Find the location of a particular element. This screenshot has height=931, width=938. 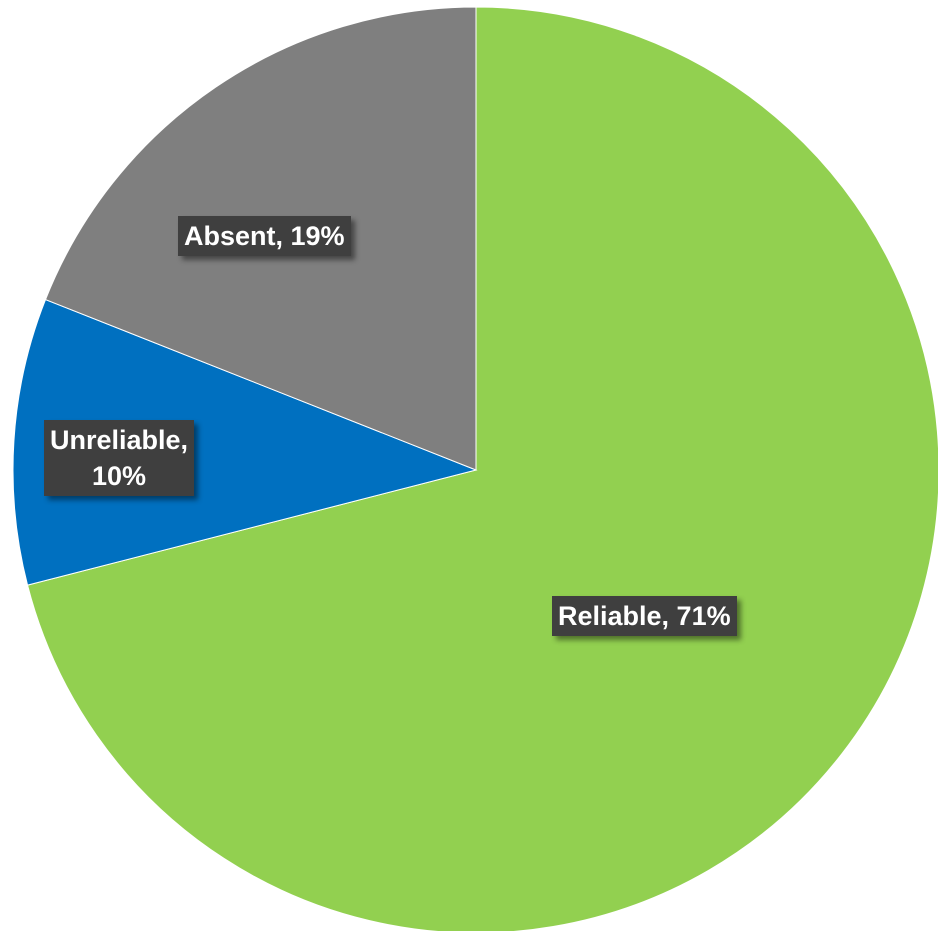

data-label-absent-text: Absent, 19% is located at coordinates (264, 236).